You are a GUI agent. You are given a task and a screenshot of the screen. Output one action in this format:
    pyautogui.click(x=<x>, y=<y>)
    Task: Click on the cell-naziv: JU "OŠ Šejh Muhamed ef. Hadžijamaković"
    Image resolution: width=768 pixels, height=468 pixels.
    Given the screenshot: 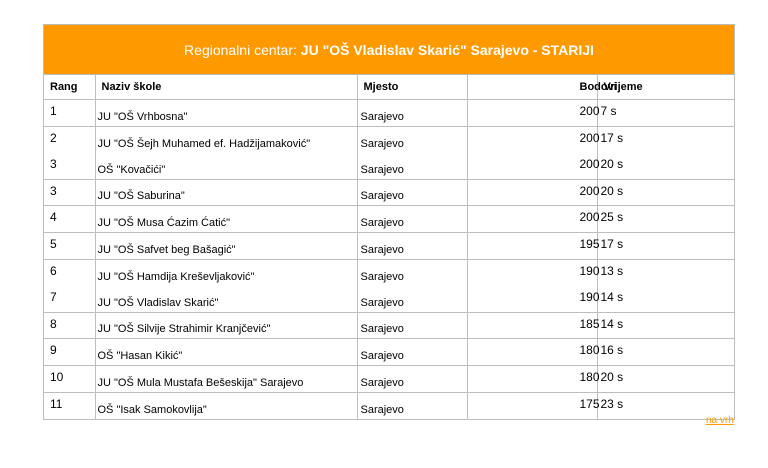 What is the action you would take?
    pyautogui.click(x=226, y=139)
    